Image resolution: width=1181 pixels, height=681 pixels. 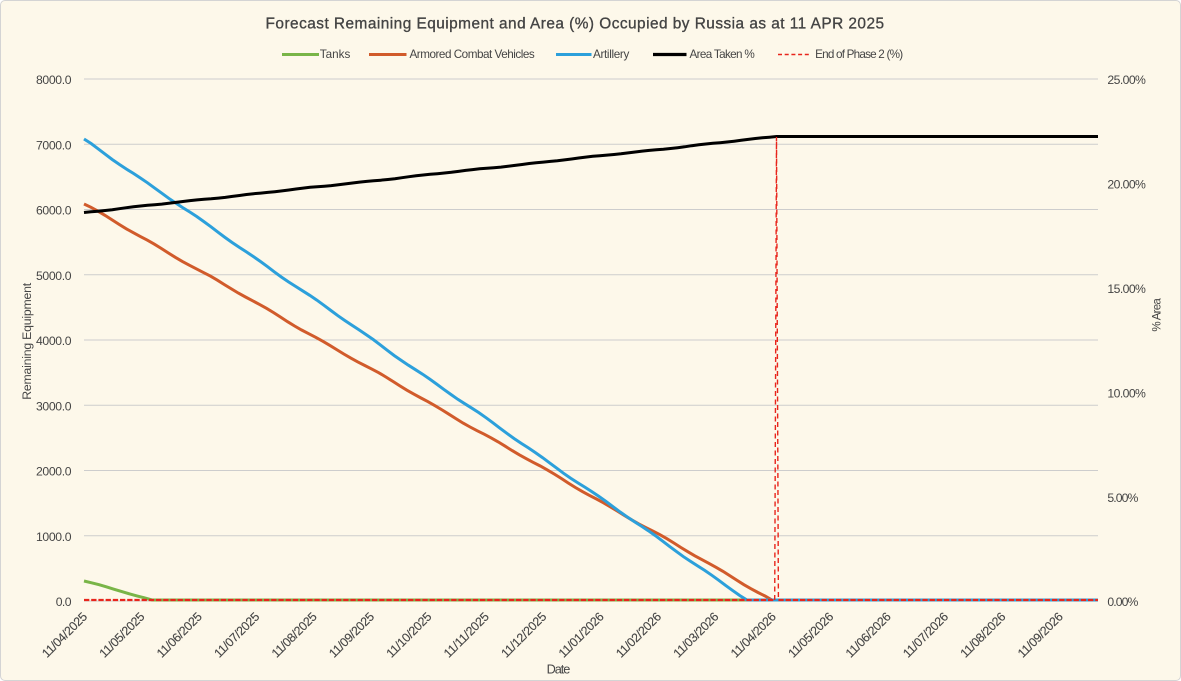 What do you see at coordinates (722, 54) in the screenshot?
I see `svg-text: Area Taken %` at bounding box center [722, 54].